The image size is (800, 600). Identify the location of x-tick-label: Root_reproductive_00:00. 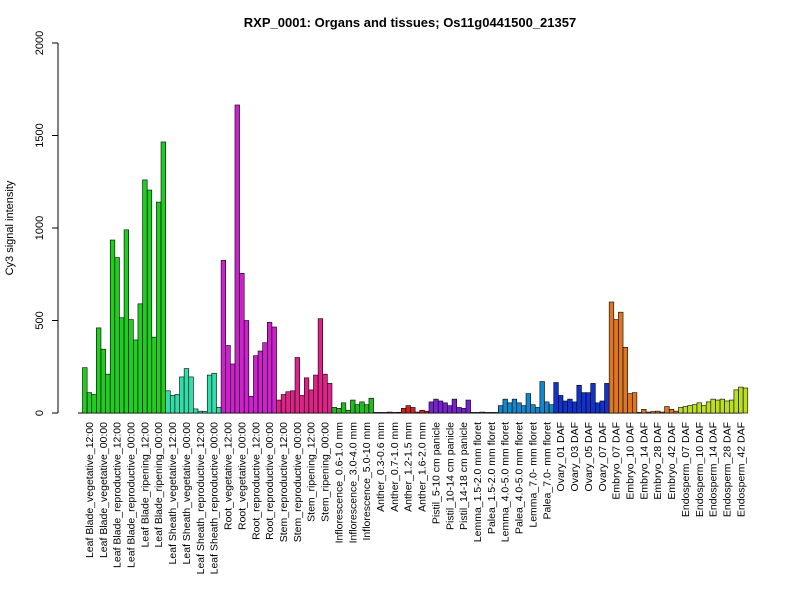
(270, 481).